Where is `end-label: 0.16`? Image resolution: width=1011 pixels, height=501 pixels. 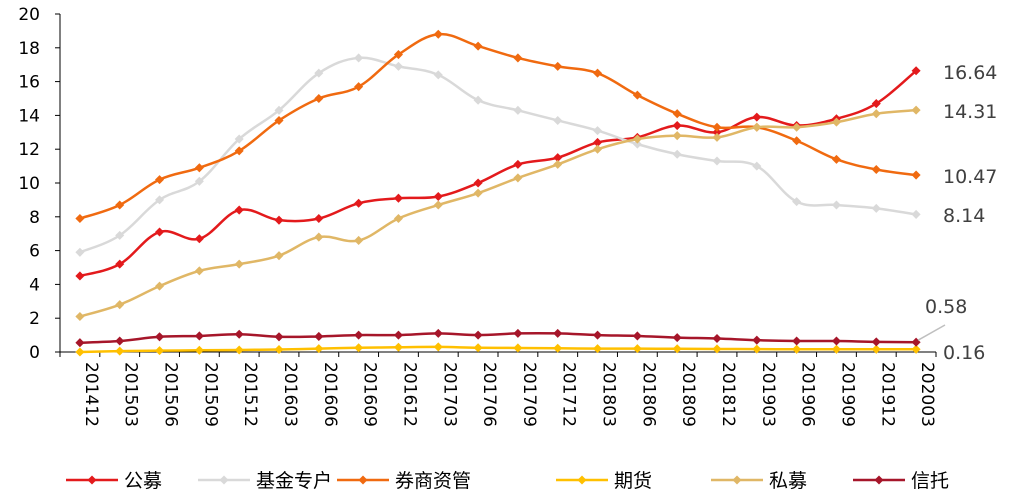 end-label: 0.16 is located at coordinates (964, 353).